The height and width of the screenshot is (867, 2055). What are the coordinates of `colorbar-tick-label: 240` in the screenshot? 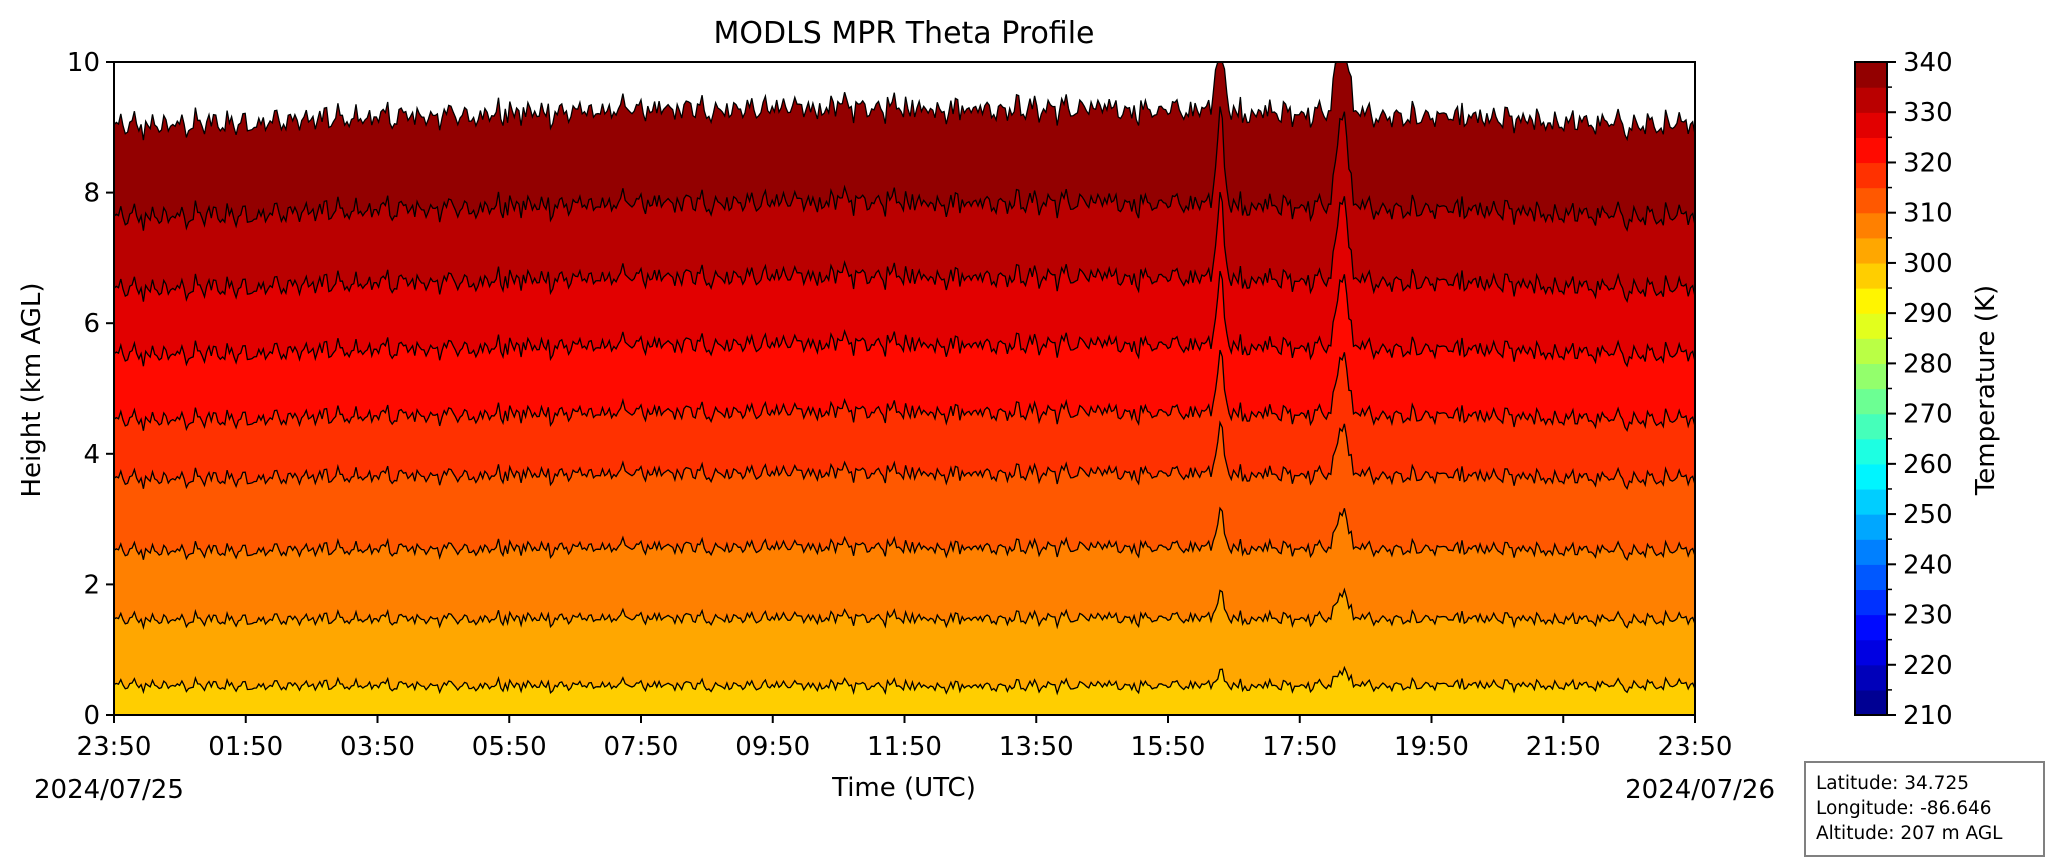 It's located at (1928, 565).